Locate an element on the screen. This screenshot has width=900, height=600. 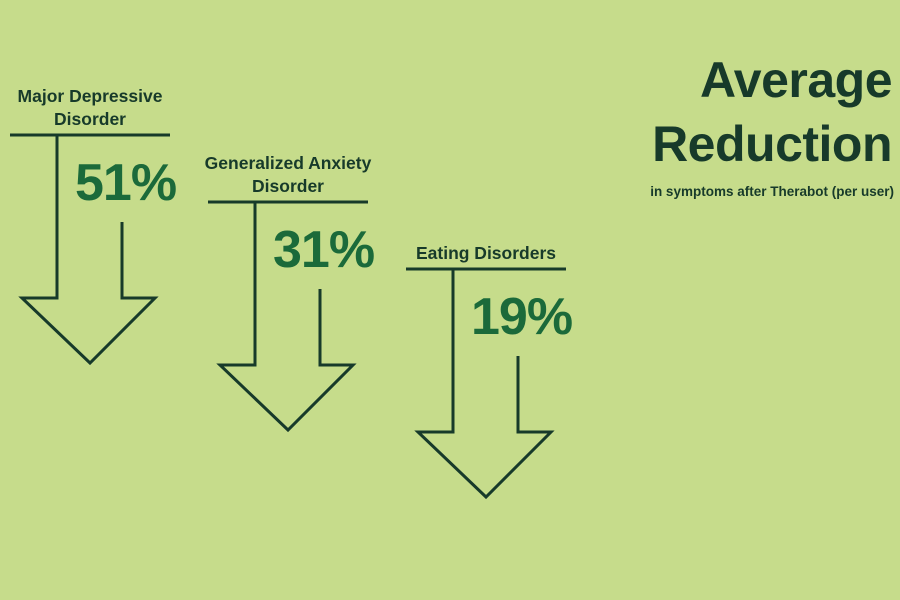
chart-title-line-2: Reduction is located at coordinates (772, 144).